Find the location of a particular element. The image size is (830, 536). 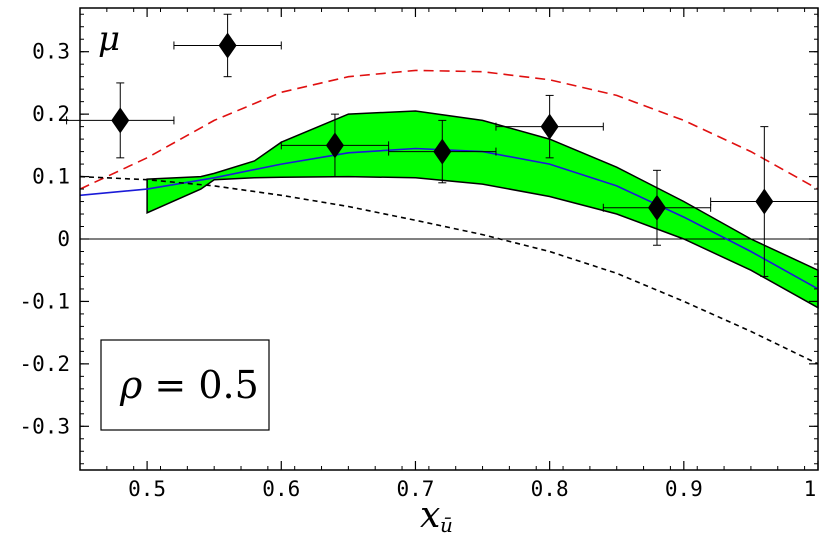

x-tick-label: 1 is located at coordinates (810, 489).